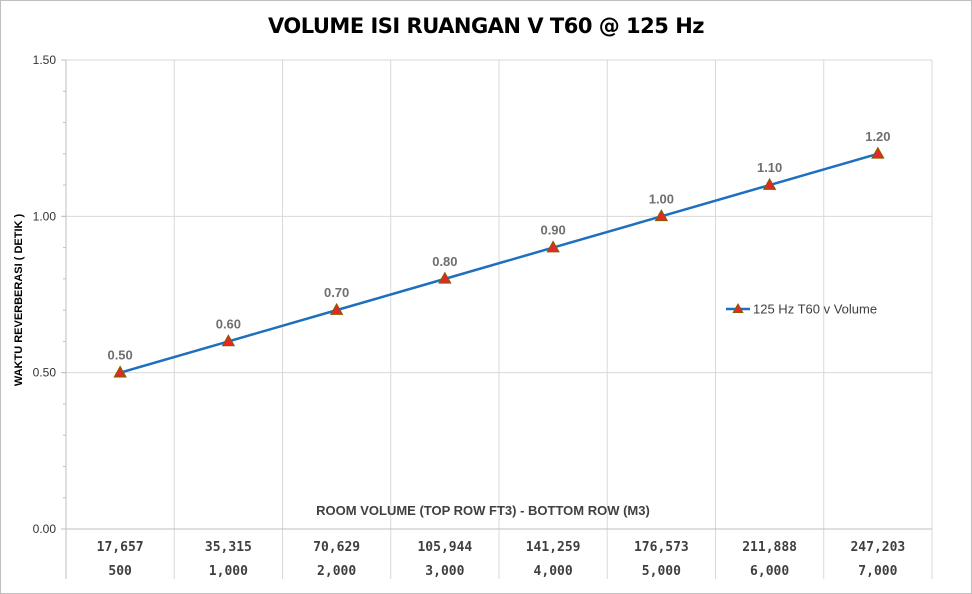  I want to click on x-category-label-ft3: 17,657, so click(120, 547).